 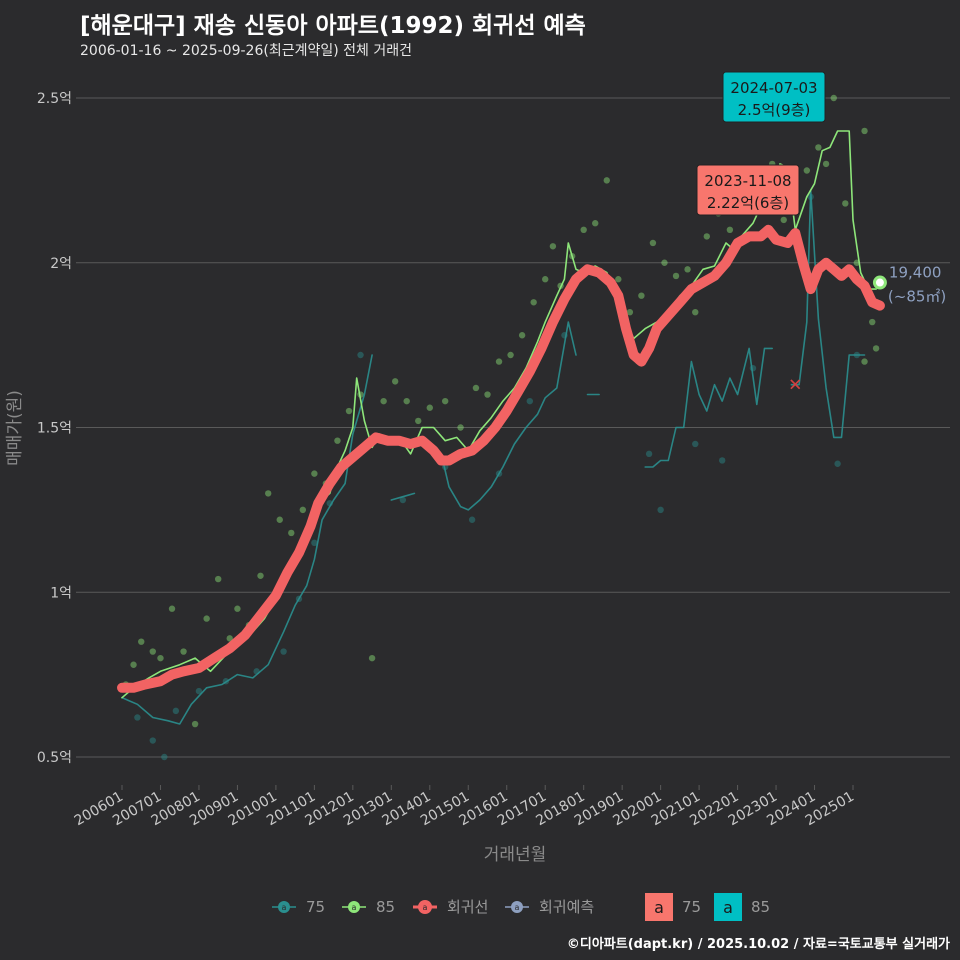 I want to click on annotation-price: 2.5억(9층), so click(x=774, y=110).